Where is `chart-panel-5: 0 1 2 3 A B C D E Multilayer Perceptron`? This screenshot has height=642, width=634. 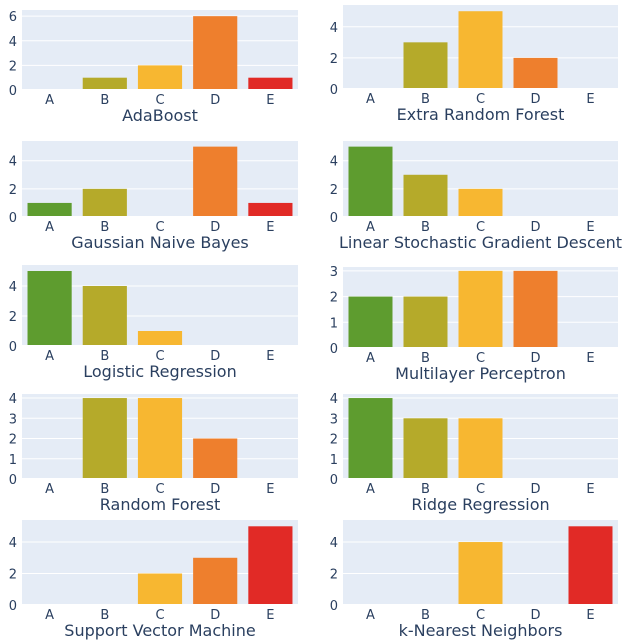 chart-panel-5: 0 1 2 3 A B C D E Multilayer Perceptron is located at coordinates (474, 324).